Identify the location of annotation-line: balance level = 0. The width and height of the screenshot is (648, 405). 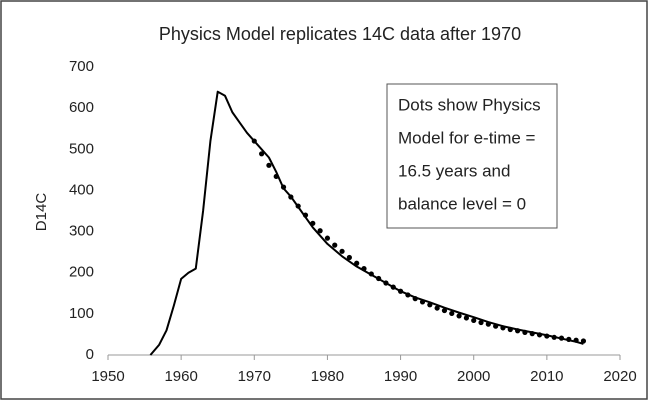
(462, 203).